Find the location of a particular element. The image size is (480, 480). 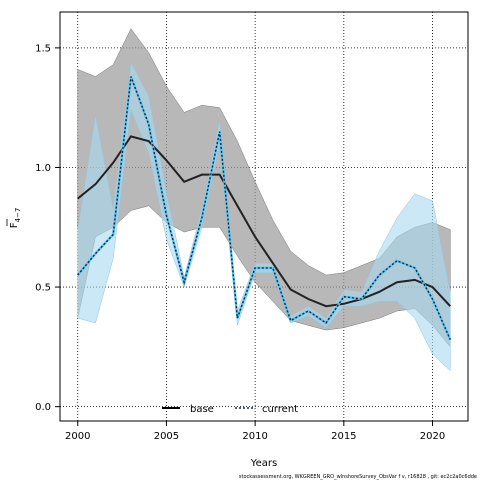

x-tick-label-2010: 2010 is located at coordinates (254, 436).